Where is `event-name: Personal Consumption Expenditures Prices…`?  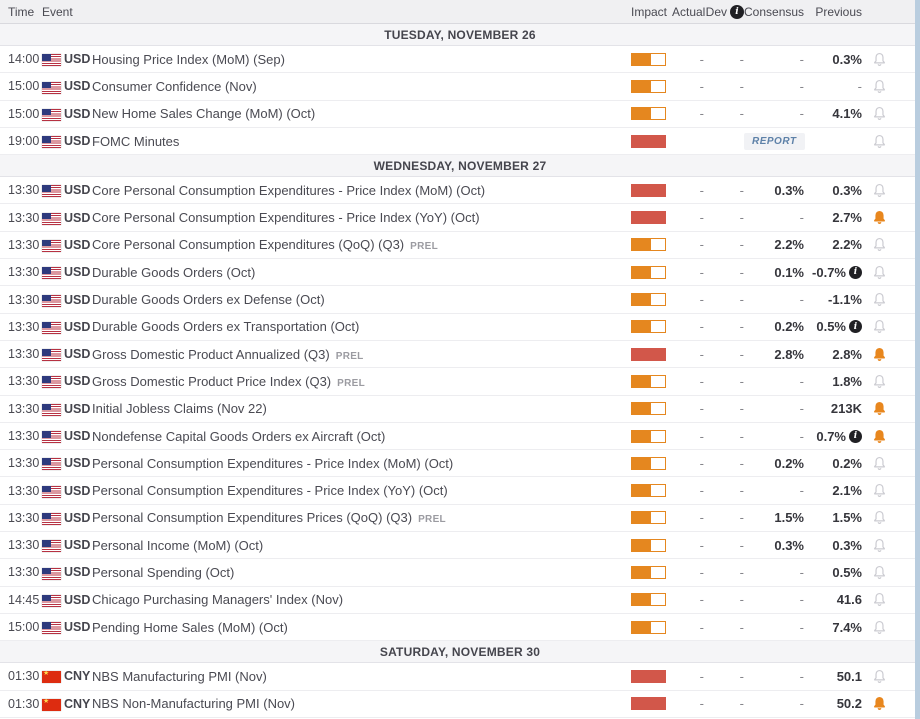
event-name: Personal Consumption Expenditures Prices… is located at coordinates (252, 518).